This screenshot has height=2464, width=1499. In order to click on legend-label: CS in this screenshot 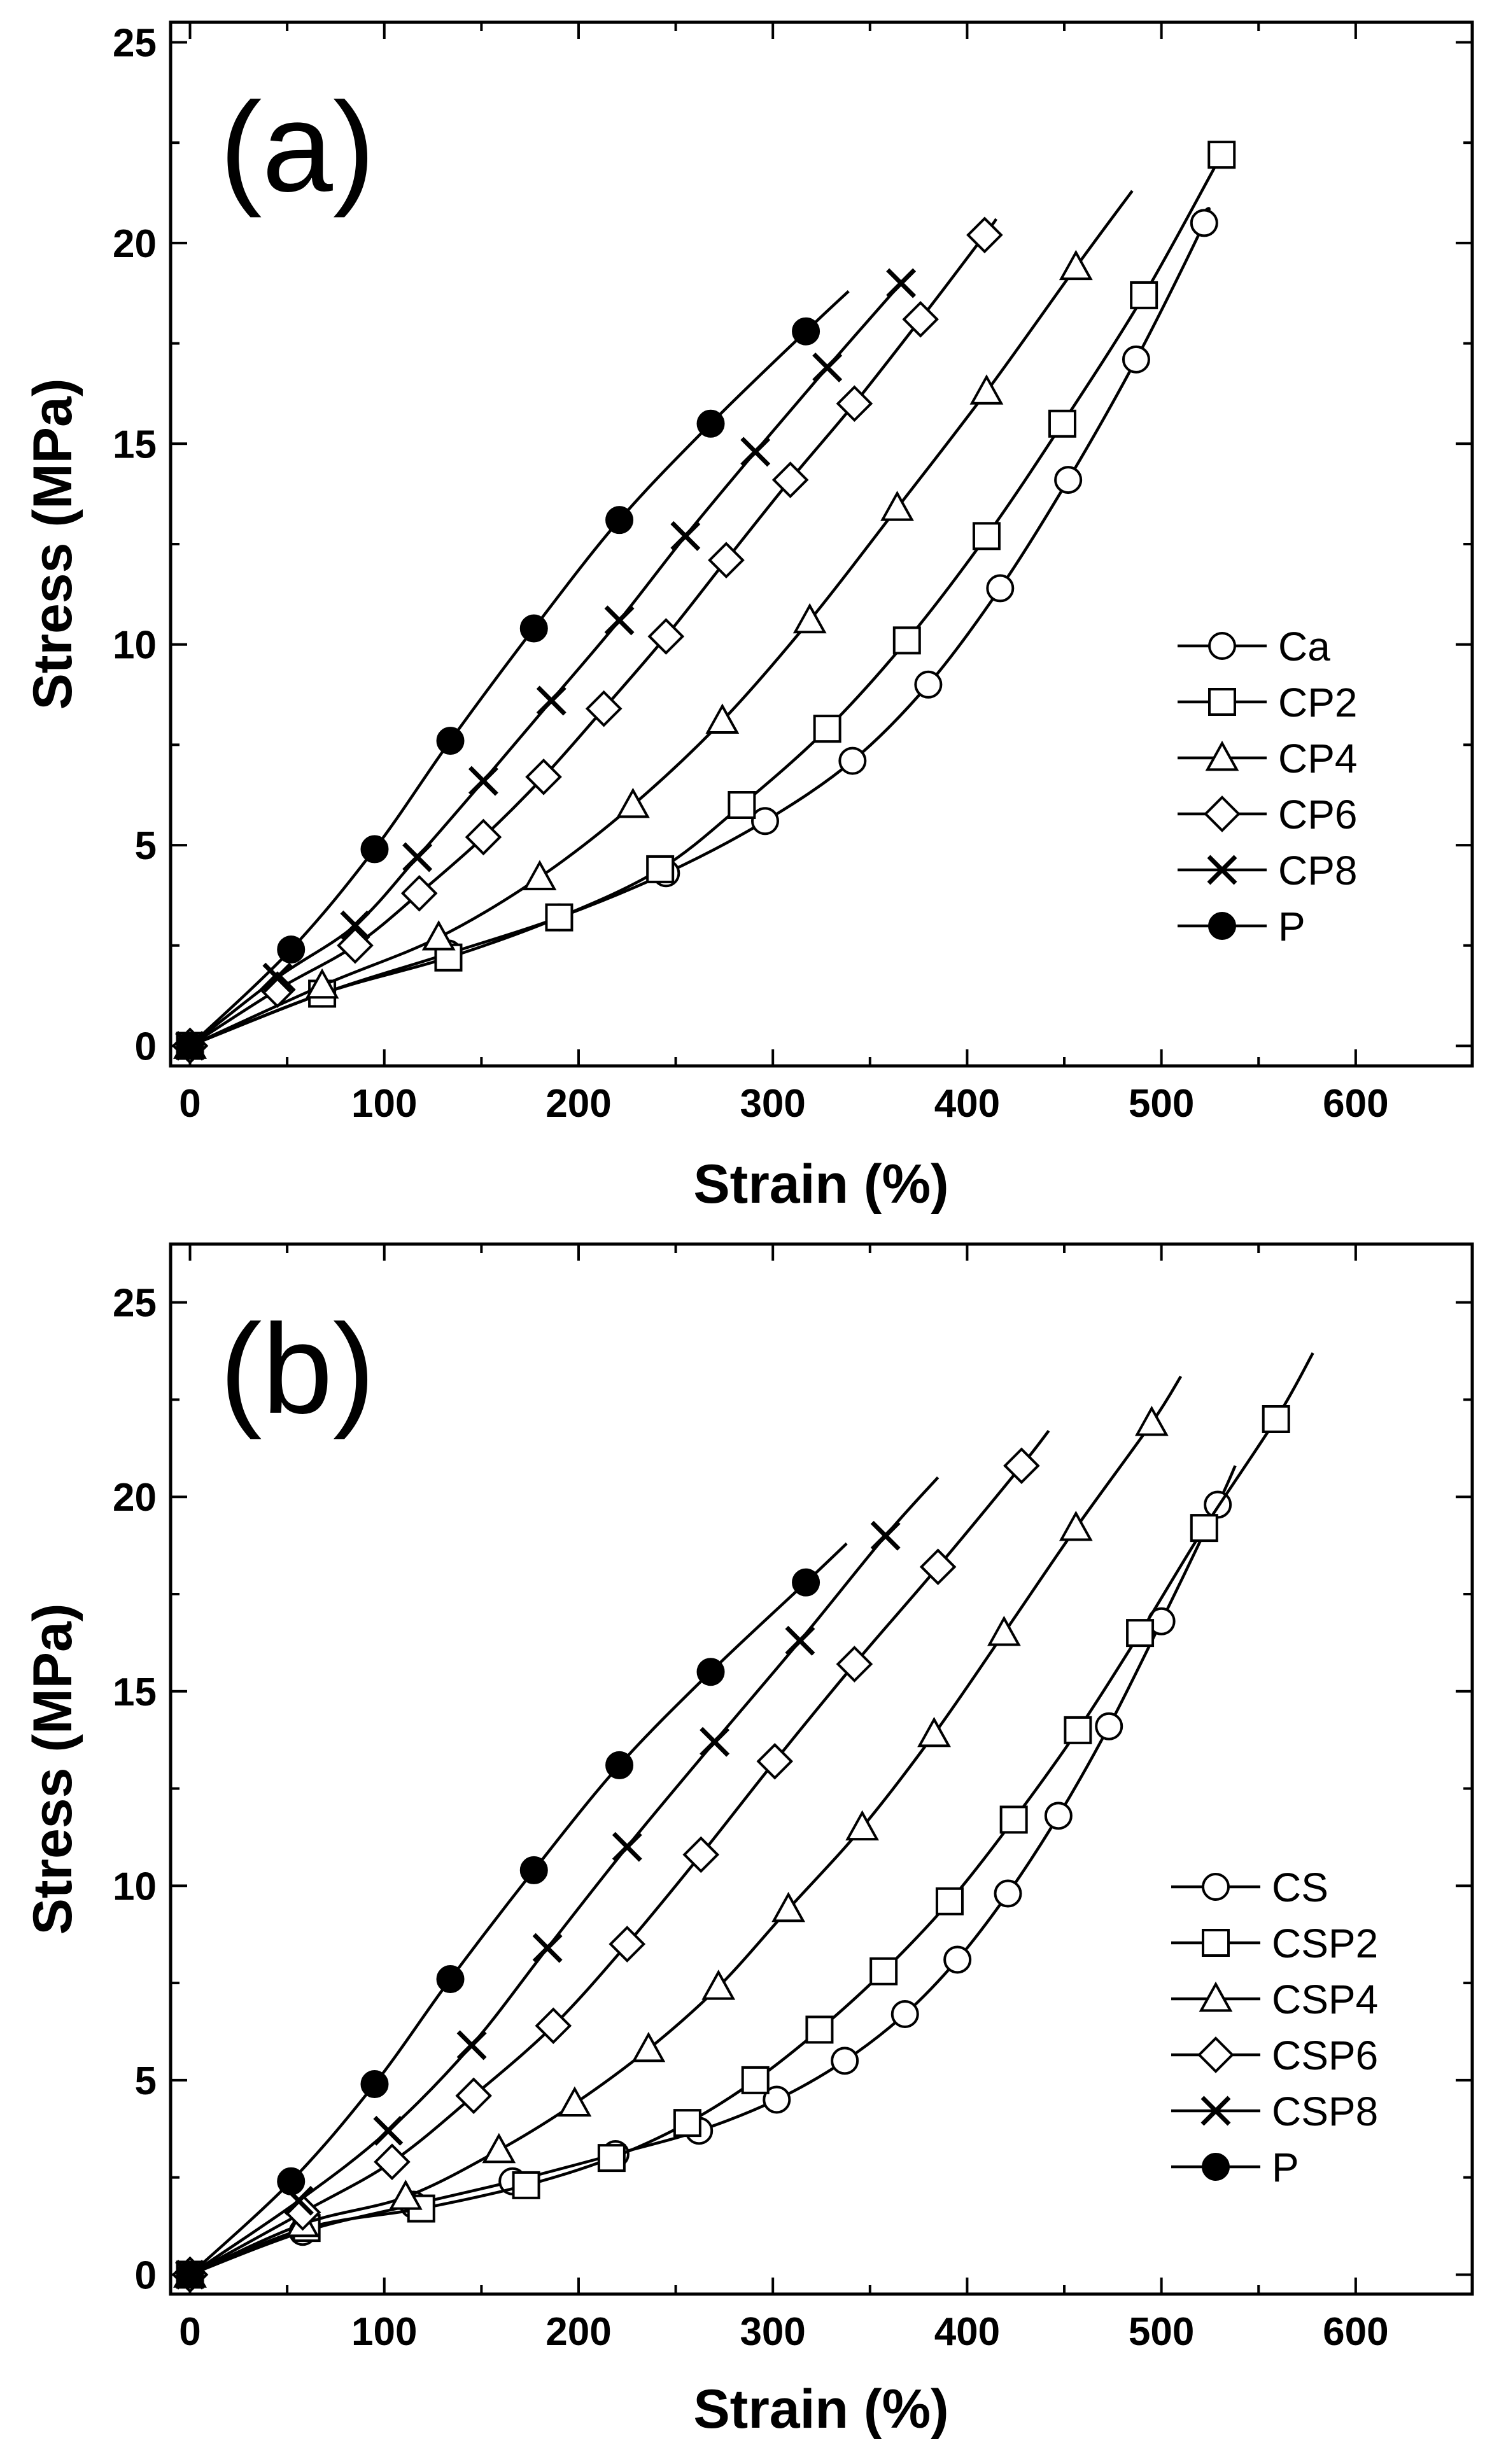, I will do `click(1300, 1887)`.